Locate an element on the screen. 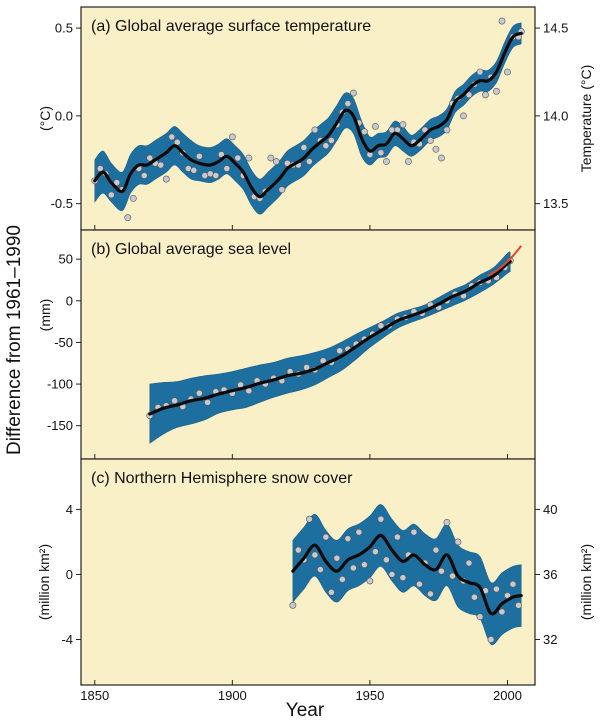 The image size is (600, 721). y-tick-label: 0.5 is located at coordinates (64, 28).